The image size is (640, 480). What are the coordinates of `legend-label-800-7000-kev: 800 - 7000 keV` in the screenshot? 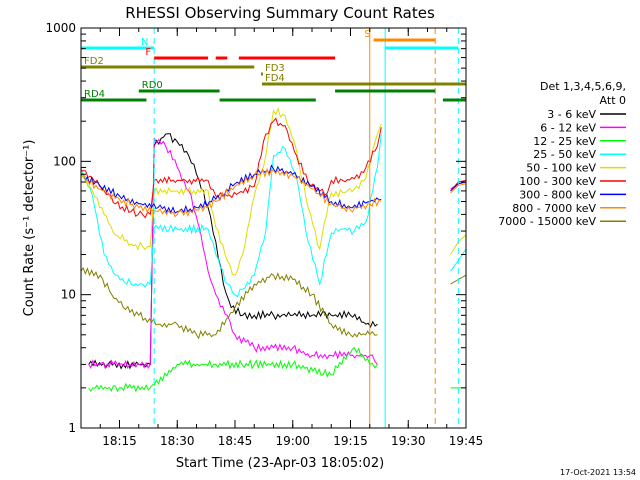 It's located at (554, 208).